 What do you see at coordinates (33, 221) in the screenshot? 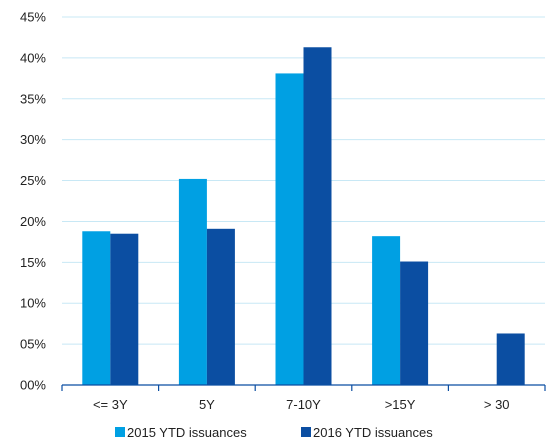
I see `y-tick-label: 20%` at bounding box center [33, 221].